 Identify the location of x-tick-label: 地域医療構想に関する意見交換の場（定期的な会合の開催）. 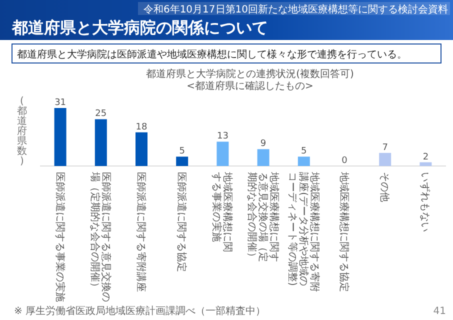
(262, 217).